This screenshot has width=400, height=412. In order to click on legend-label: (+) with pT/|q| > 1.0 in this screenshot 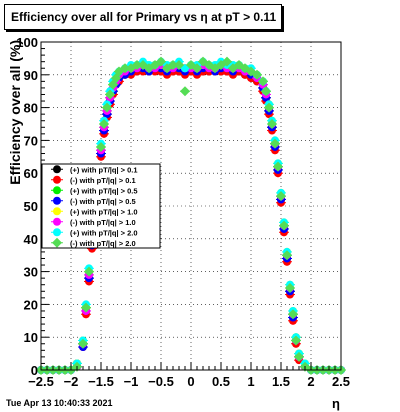, I will do `click(104, 211)`.